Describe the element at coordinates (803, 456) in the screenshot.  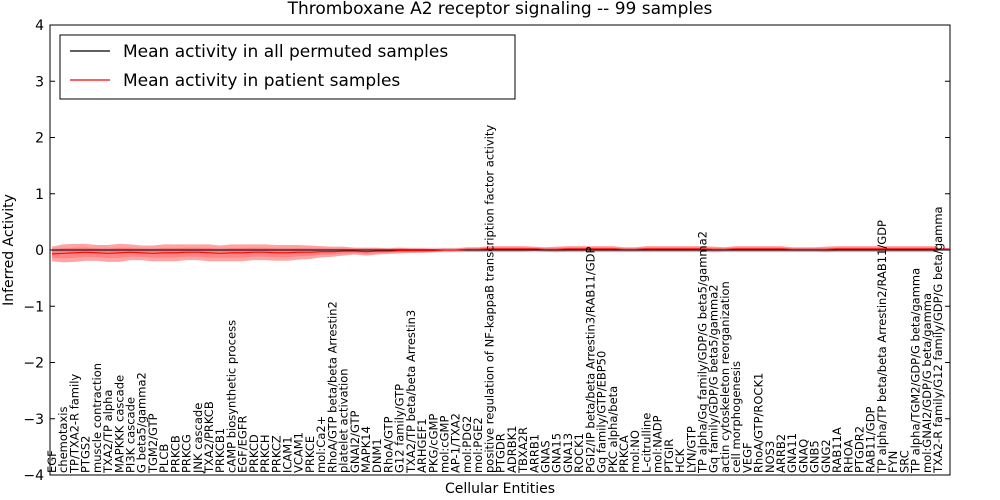
I see `category-label: GNAQ` at that location.